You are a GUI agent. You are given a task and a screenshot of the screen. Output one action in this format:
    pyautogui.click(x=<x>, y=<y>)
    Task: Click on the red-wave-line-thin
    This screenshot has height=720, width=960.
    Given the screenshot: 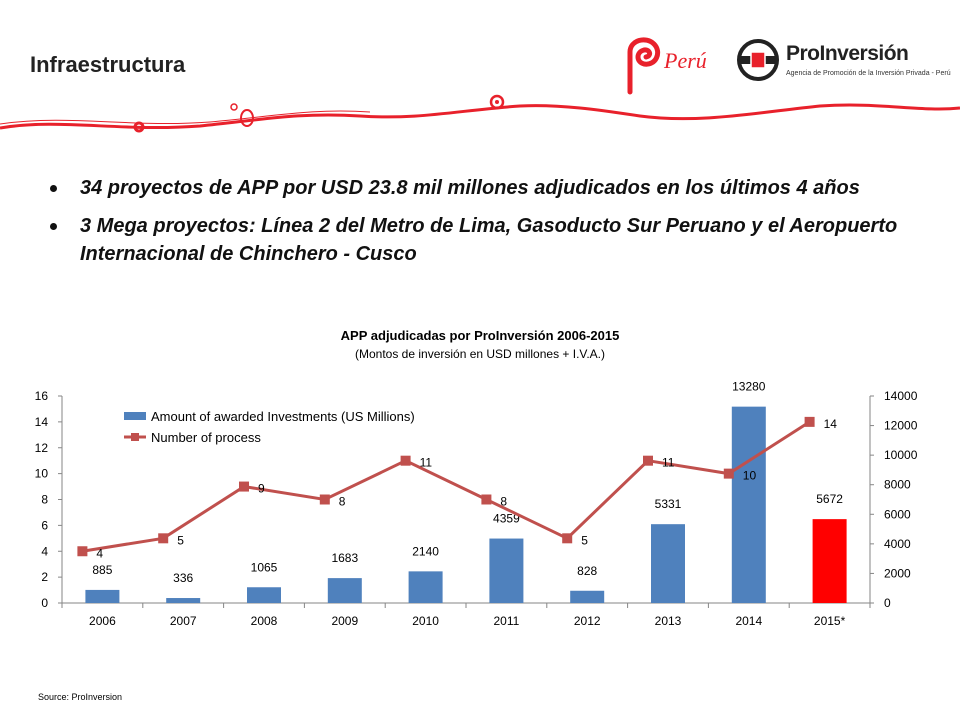 What is the action you would take?
    pyautogui.click(x=185, y=117)
    